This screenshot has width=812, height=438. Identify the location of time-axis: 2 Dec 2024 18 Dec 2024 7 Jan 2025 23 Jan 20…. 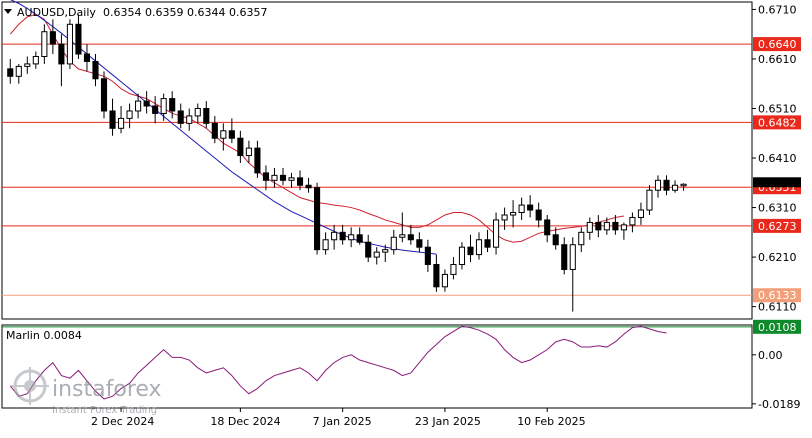
(338, 418).